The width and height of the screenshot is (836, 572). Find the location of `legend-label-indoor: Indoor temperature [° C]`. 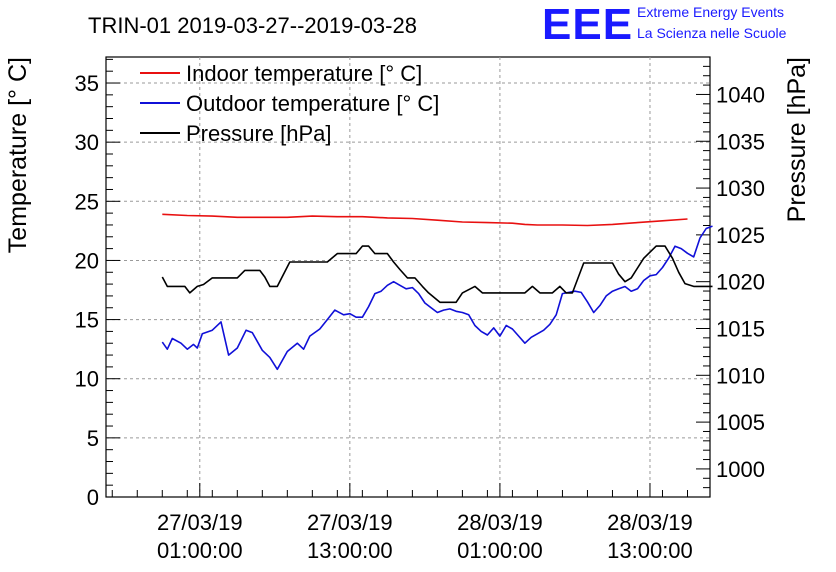

legend-label-indoor: Indoor temperature [° C] is located at coordinates (304, 73).